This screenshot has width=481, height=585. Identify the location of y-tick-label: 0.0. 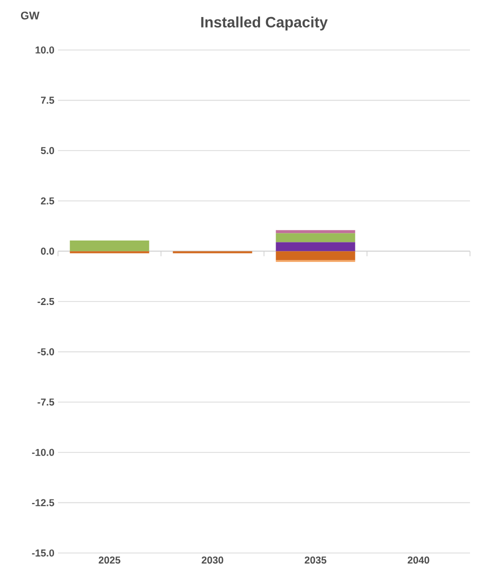
(47, 251).